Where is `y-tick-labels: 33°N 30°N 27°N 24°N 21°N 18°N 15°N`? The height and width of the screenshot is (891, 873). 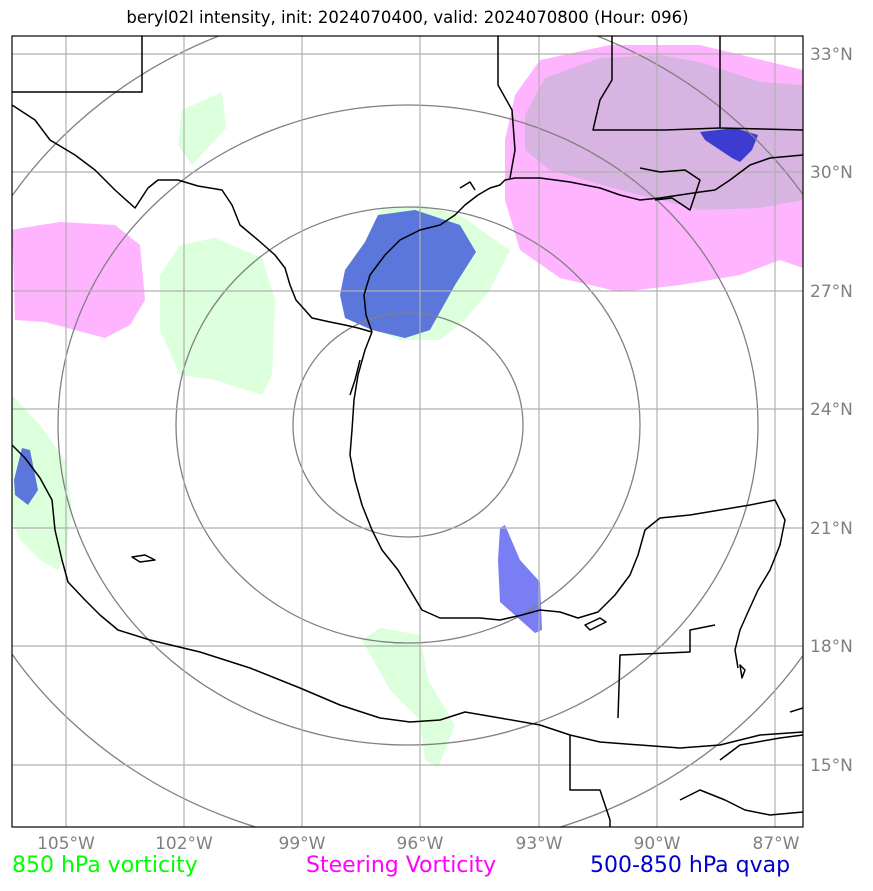
y-tick-labels: 33°N 30°N 27°N 24°N 21°N 18°N 15°N is located at coordinates (831, 410).